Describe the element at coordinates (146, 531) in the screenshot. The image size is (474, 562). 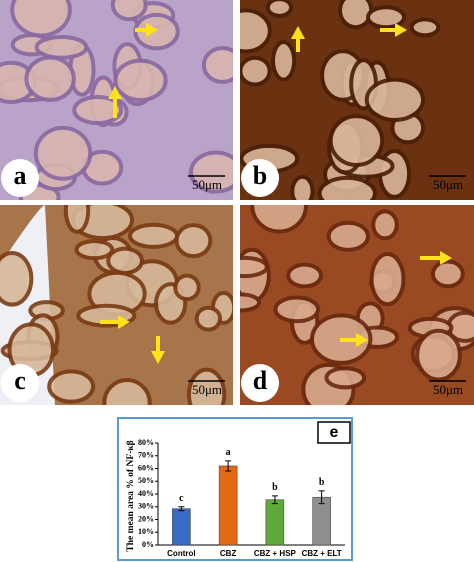
I see `y-tick-label: 10%` at that location.